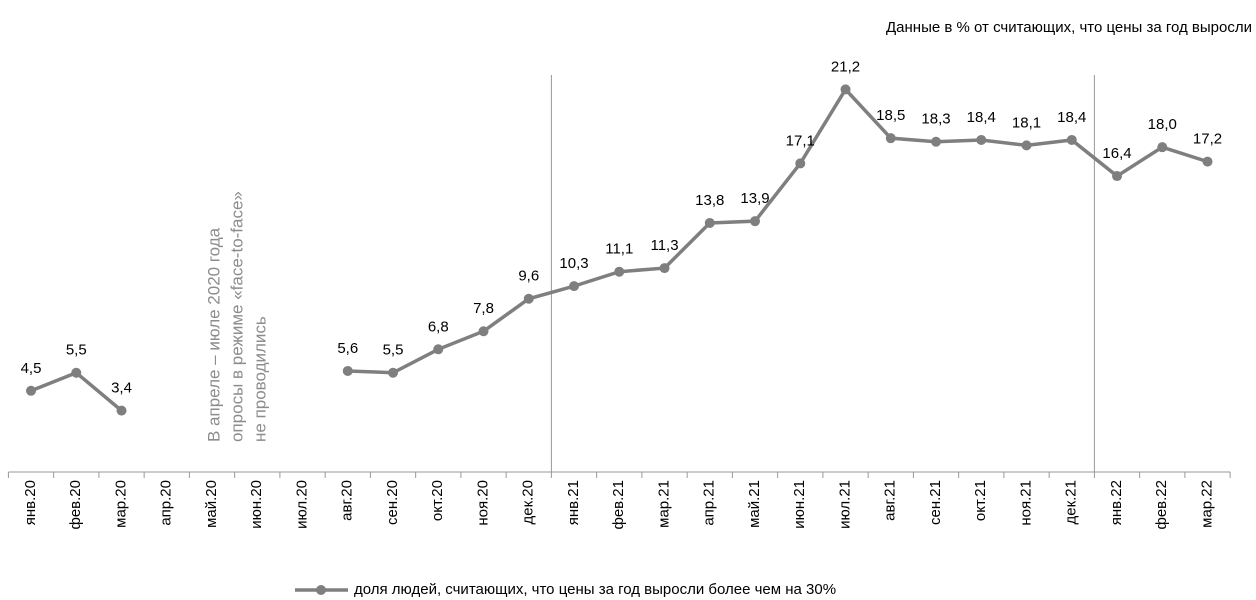  Describe the element at coordinates (799, 504) in the screenshot. I see `x-tick-label: июн.21` at that location.